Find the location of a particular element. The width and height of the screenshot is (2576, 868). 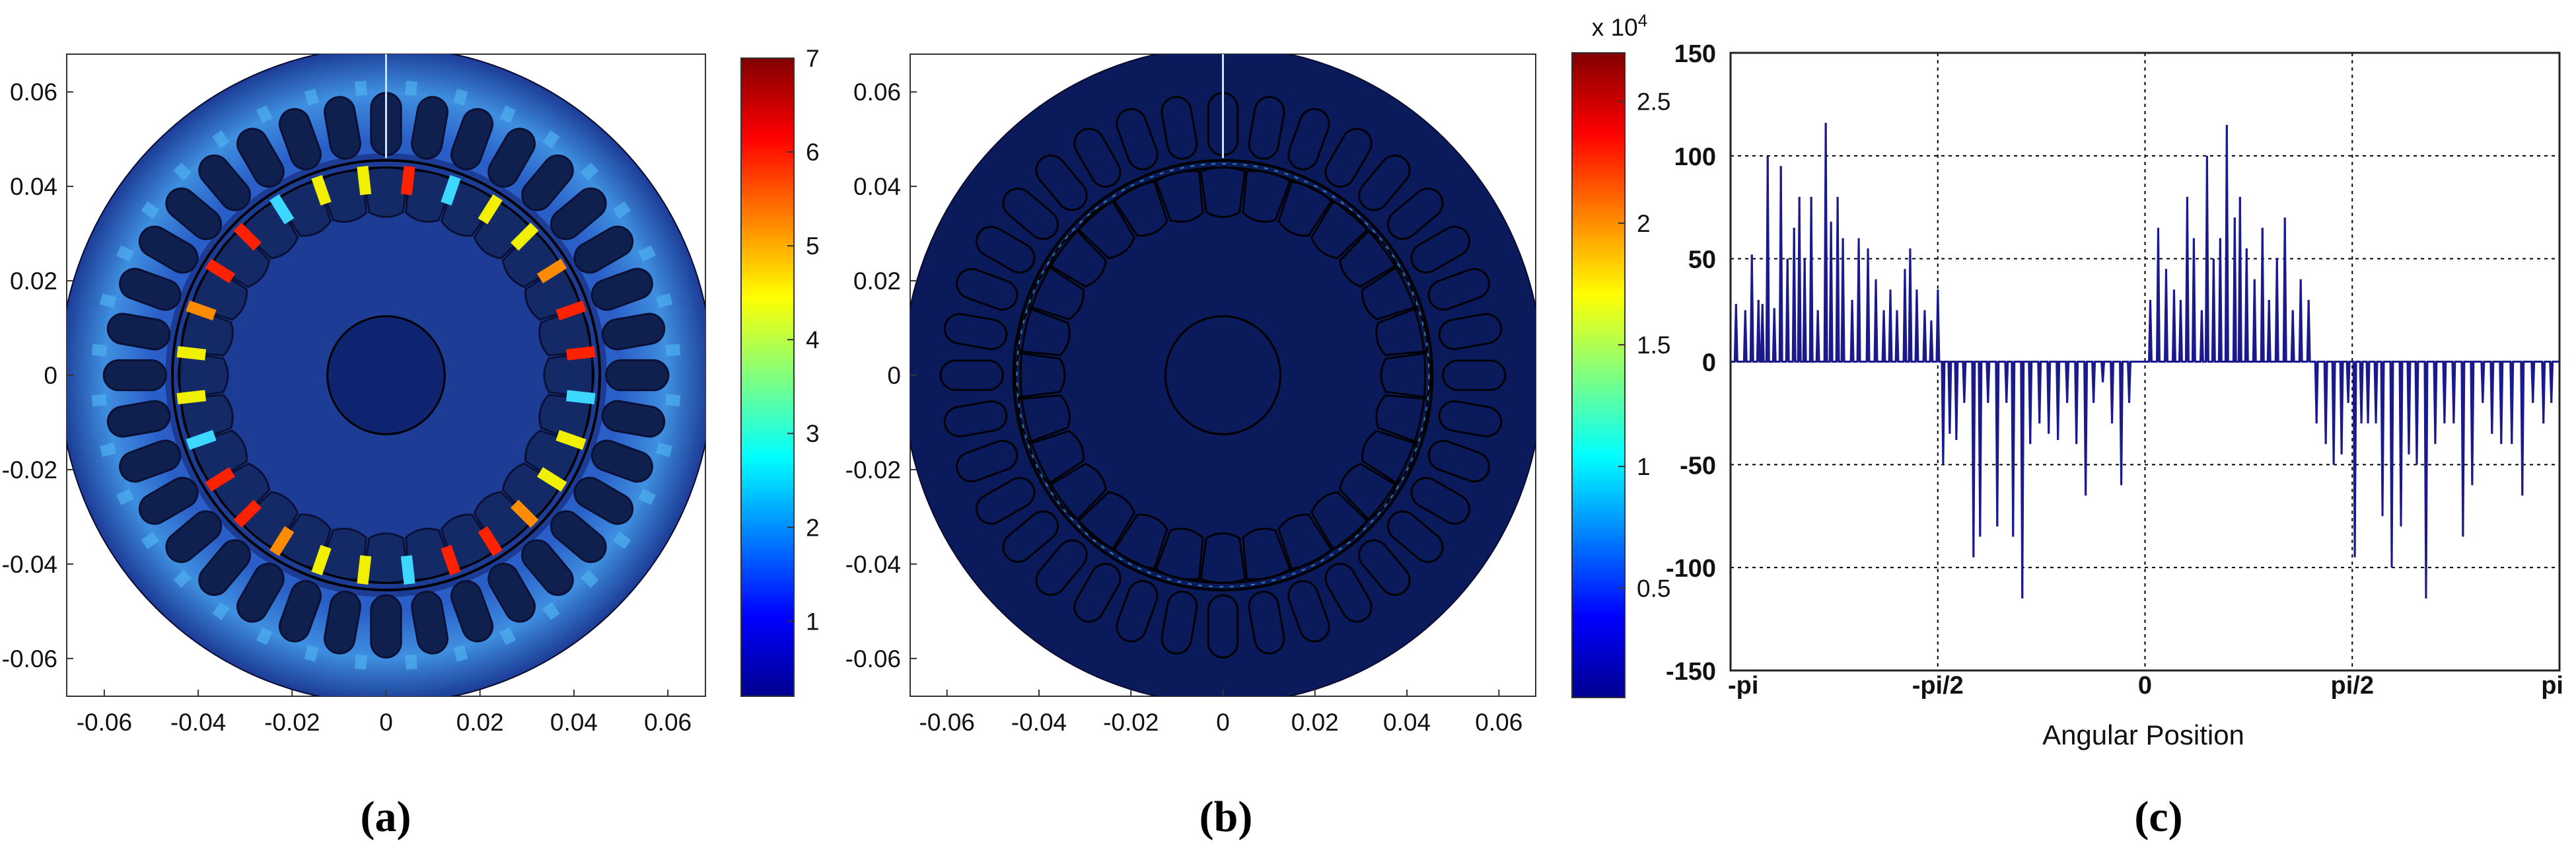

x-tick-label: pi is located at coordinates (2552, 686).